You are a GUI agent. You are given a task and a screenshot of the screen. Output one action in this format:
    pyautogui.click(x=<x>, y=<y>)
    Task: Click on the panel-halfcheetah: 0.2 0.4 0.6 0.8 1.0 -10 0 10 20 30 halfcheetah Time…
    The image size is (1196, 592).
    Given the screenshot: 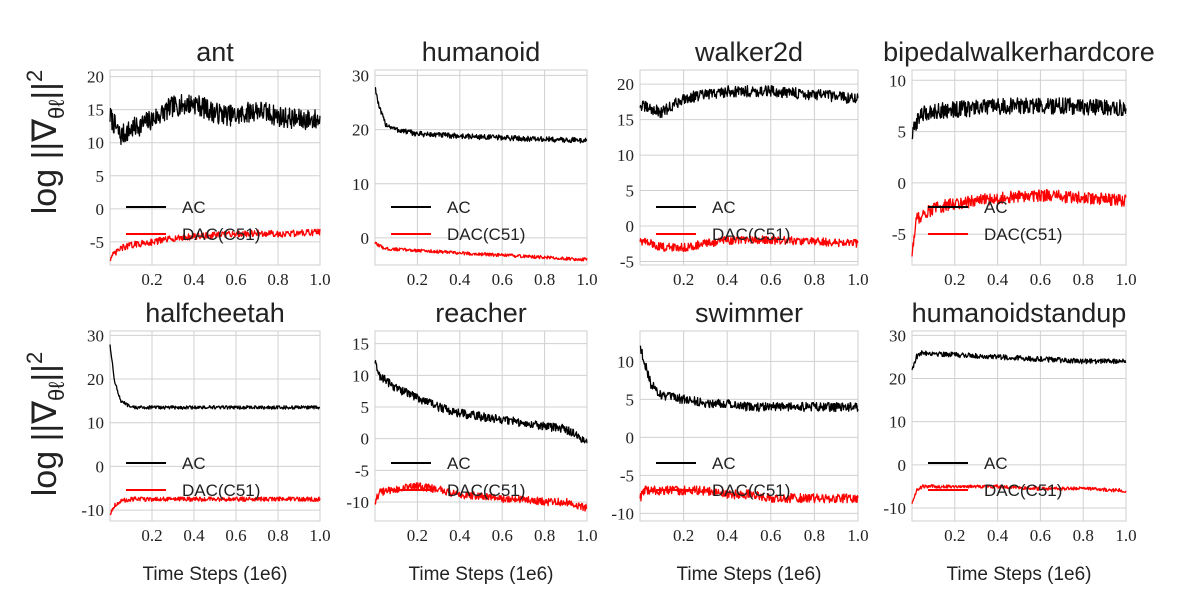 What is the action you would take?
    pyautogui.click(x=205, y=441)
    